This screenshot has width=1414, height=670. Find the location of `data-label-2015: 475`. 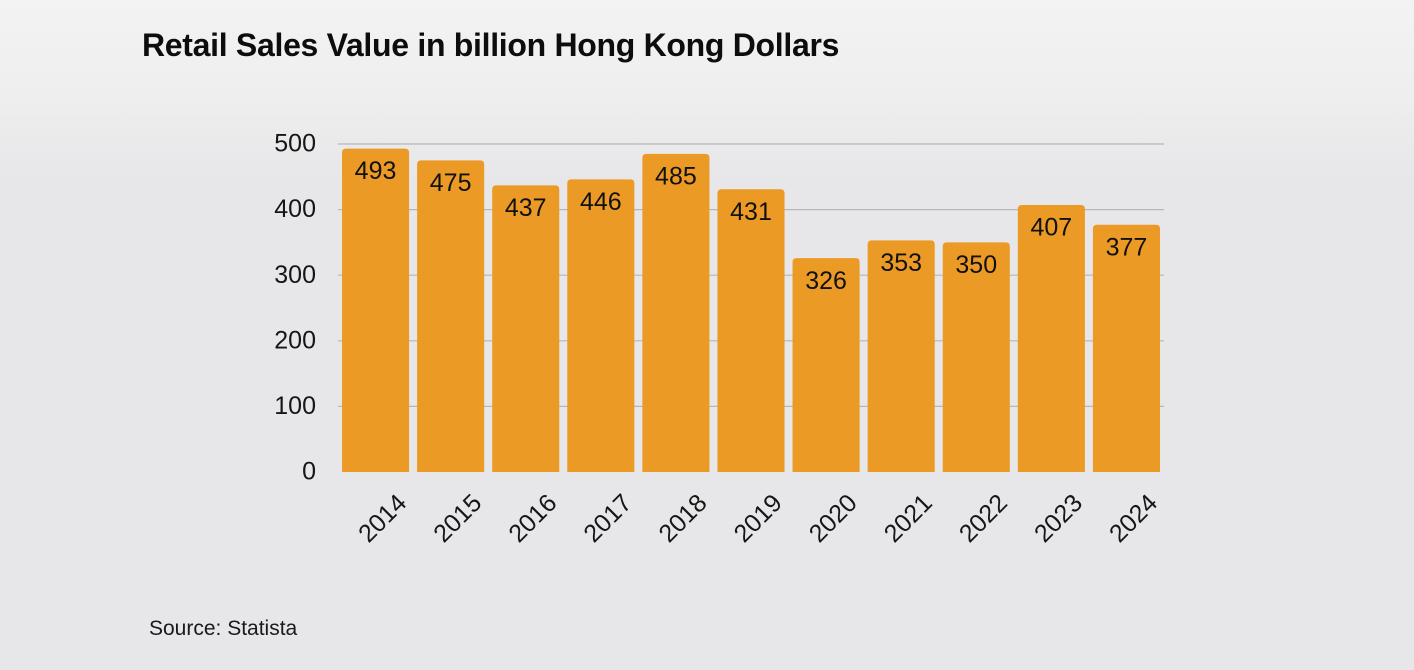

data-label-2015: 475 is located at coordinates (451, 183).